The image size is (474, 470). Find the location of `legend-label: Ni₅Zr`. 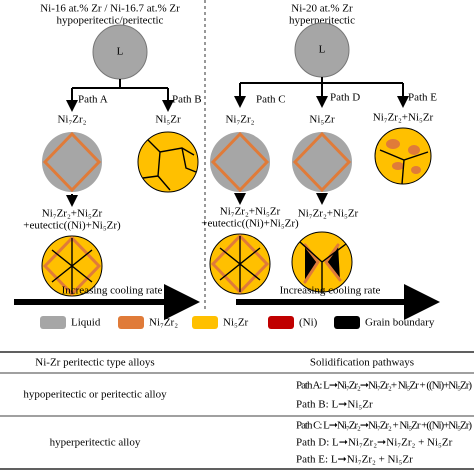

legend-label: Ni₅Zr is located at coordinates (236, 323).